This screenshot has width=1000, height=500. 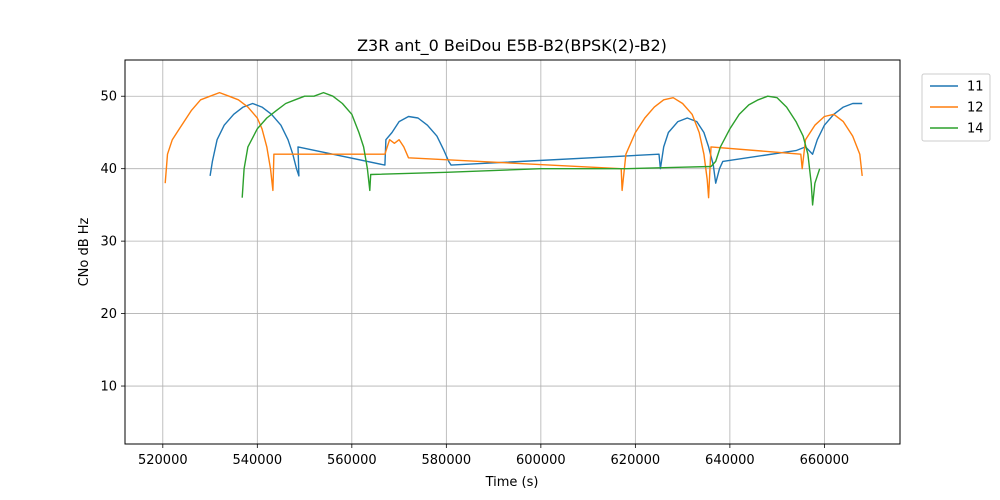 I want to click on y-tick-label: 20, so click(x=108, y=314).